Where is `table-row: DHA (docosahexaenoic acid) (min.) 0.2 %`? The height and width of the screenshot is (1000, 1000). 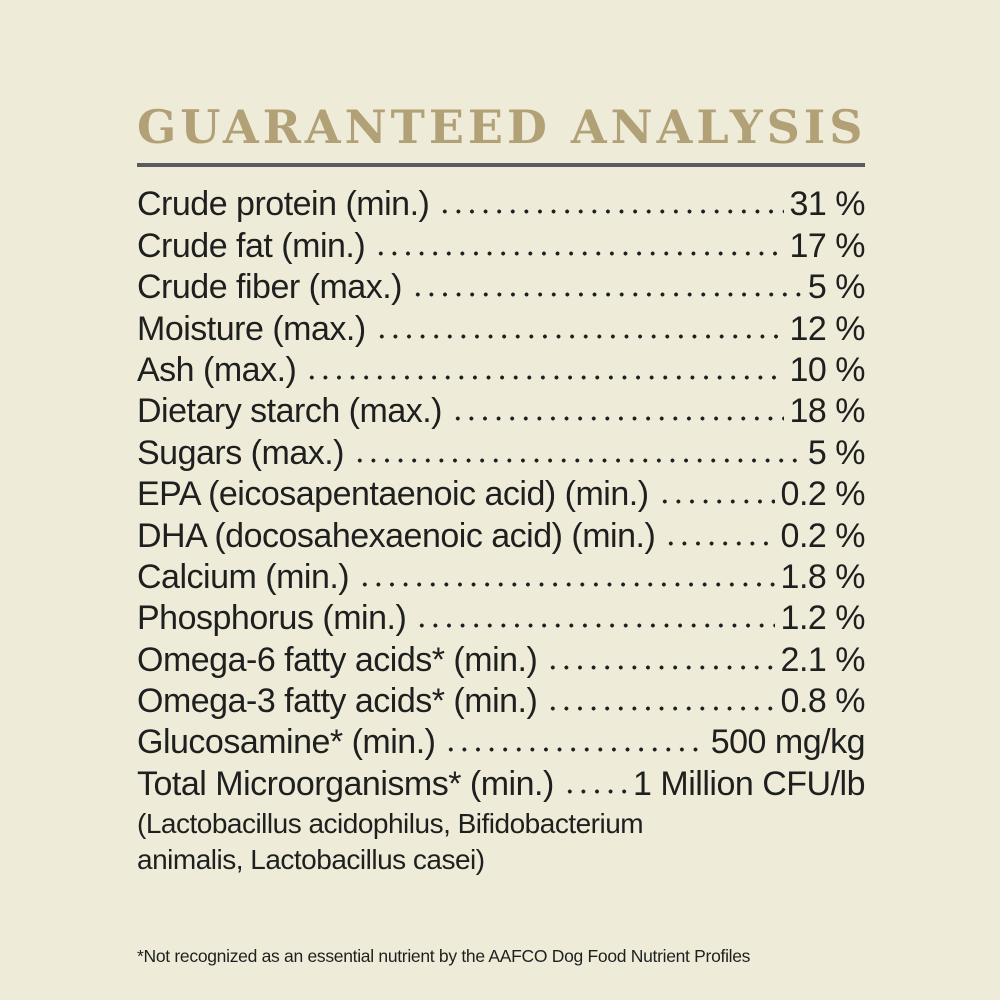 table-row: DHA (docosahexaenoic acid) (min.) 0.2 % is located at coordinates (501, 533).